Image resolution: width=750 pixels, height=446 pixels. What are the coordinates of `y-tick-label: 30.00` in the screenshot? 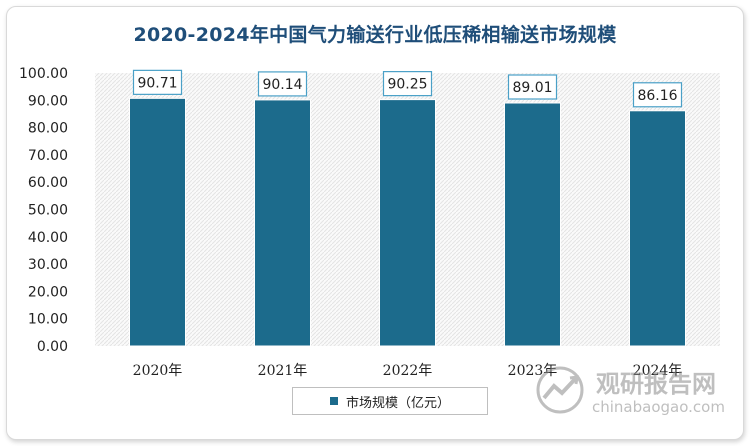 It's located at (48, 265).